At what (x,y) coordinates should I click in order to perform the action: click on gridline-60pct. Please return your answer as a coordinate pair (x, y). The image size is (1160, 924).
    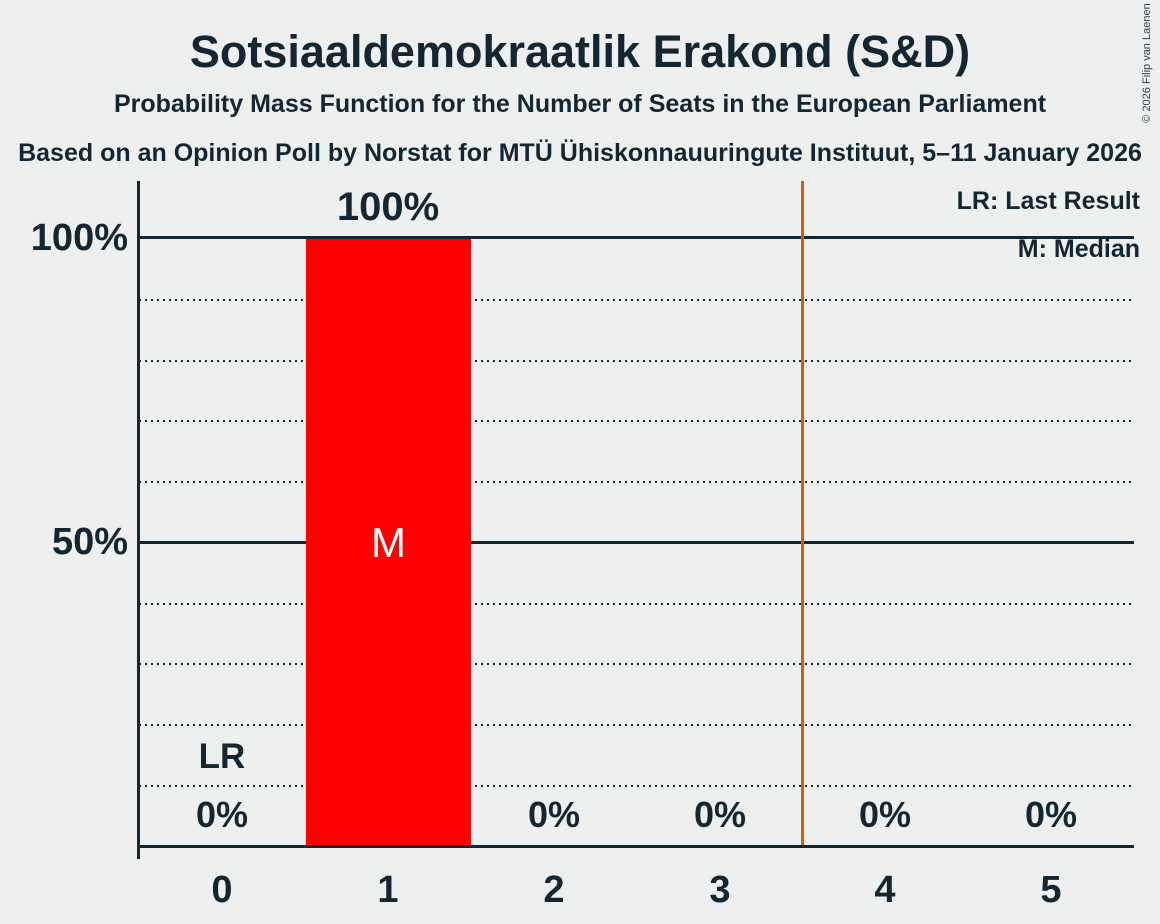
    Looking at the image, I should click on (636, 482).